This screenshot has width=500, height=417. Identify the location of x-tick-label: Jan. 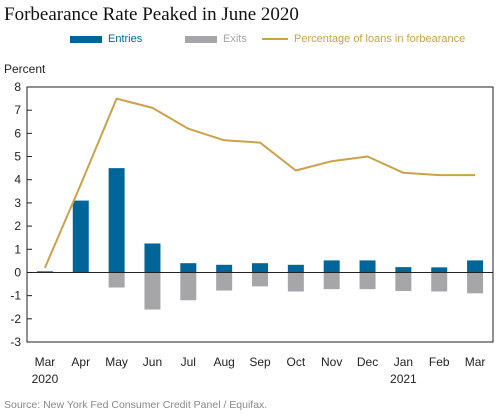
(403, 362).